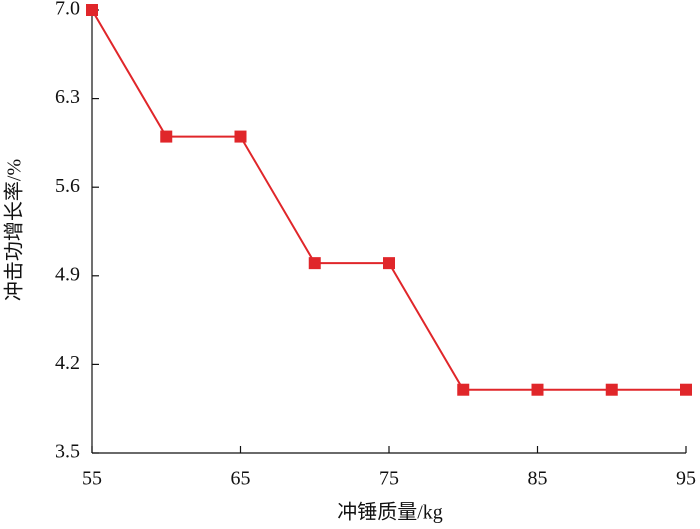 The image size is (700, 529). Describe the element at coordinates (67, 452) in the screenshot. I see `y-tick-label: 3.5` at that location.